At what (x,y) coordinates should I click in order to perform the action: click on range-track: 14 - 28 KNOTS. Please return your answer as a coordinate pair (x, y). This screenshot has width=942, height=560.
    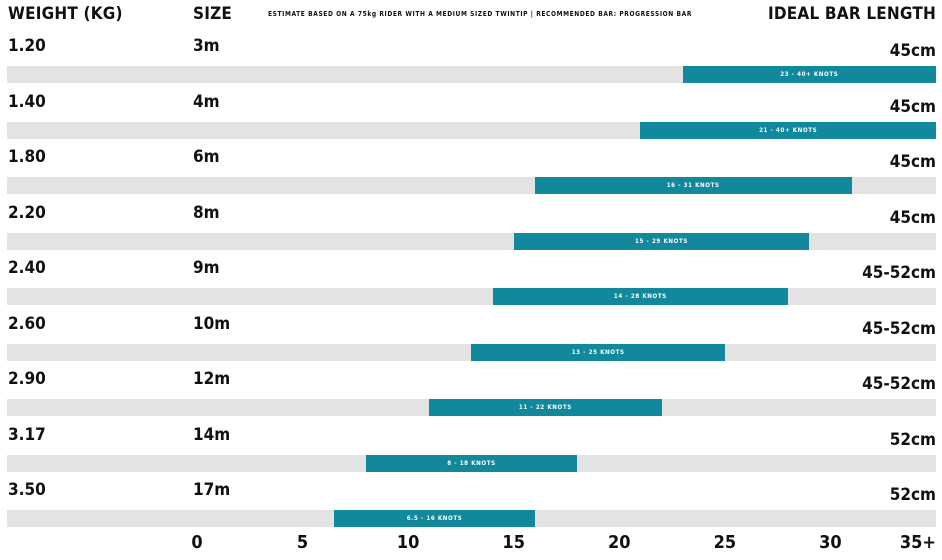
    Looking at the image, I should click on (471, 296).